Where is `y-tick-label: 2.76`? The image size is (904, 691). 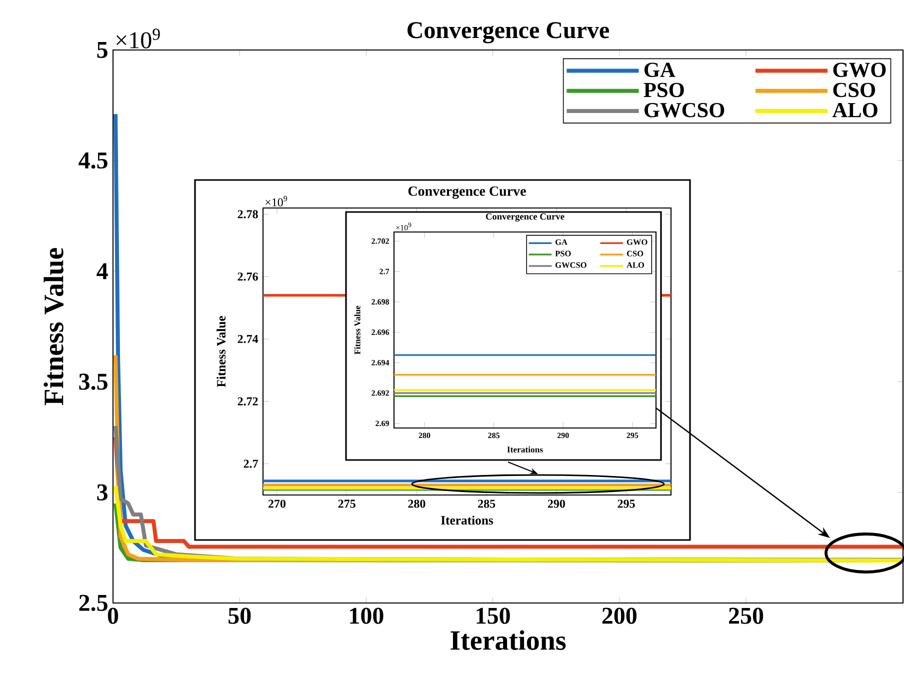 y-tick-label: 2.76 is located at coordinates (248, 276).